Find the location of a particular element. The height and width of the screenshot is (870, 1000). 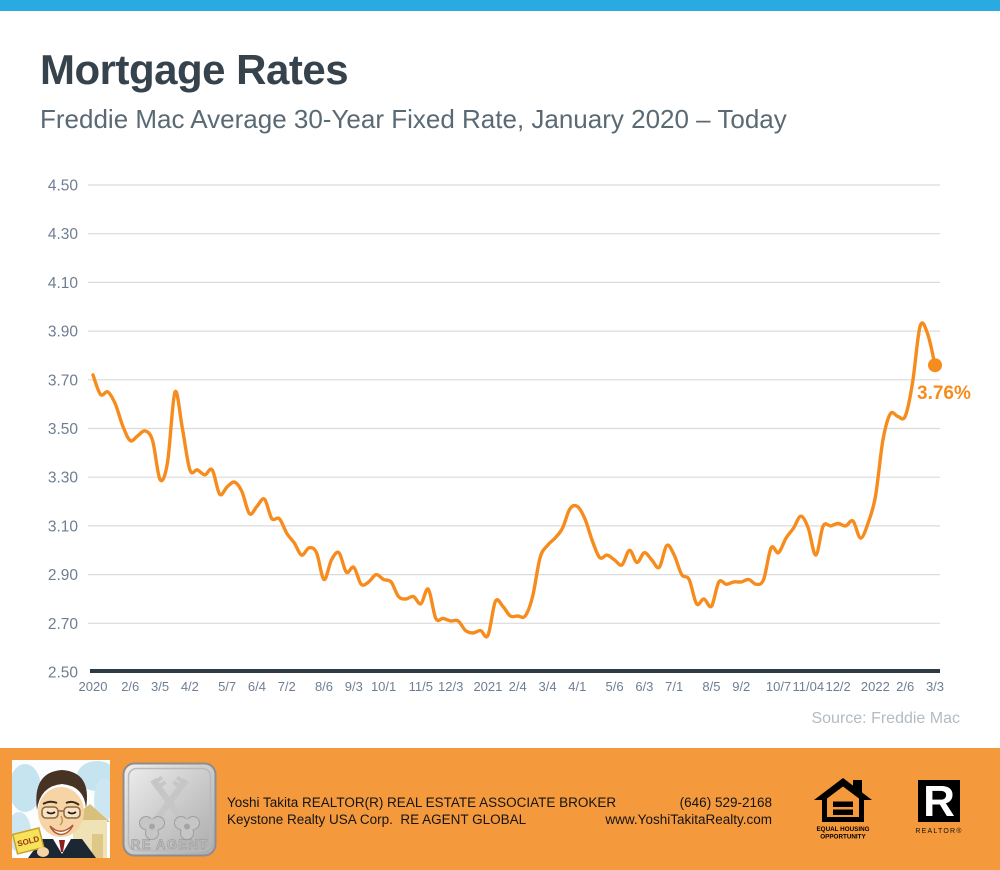

x-axis-label: 2021 is located at coordinates (487, 686).